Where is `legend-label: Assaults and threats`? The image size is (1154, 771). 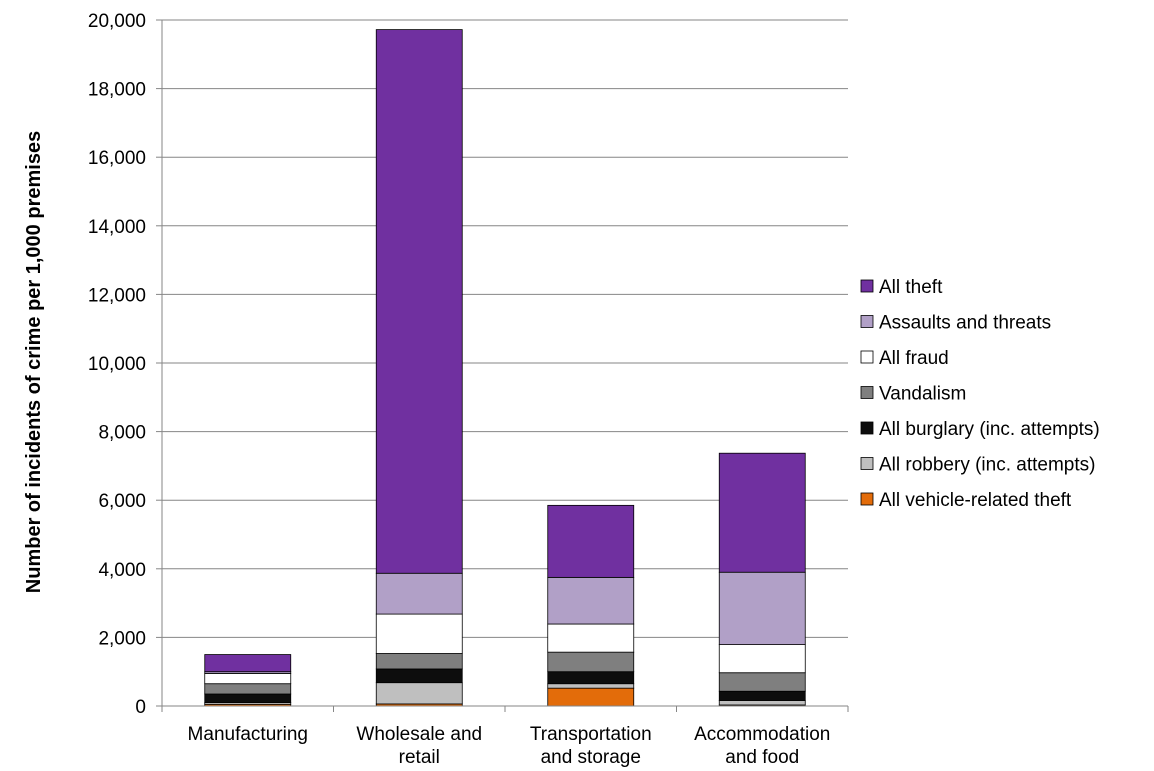
legend-label: Assaults and threats is located at coordinates (965, 323).